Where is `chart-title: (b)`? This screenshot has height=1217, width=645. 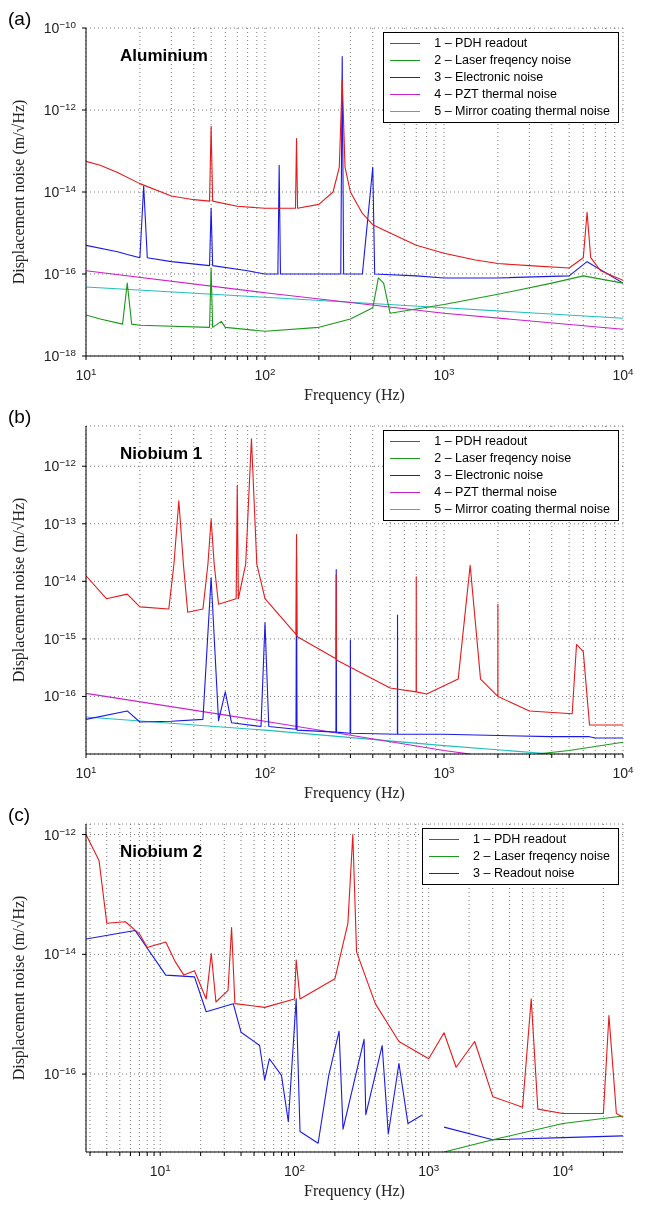
chart-title: (b) is located at coordinates (20, 417).